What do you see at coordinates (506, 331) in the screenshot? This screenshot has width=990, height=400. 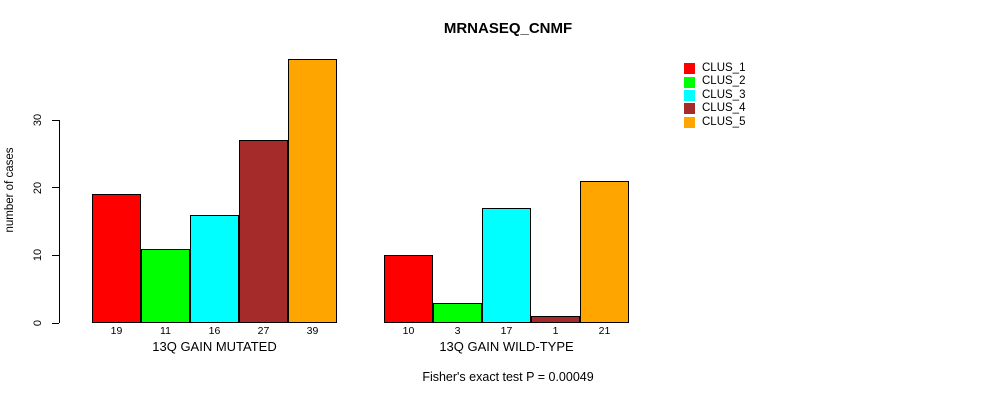 I see `bar-value-label: 17` at bounding box center [506, 331].